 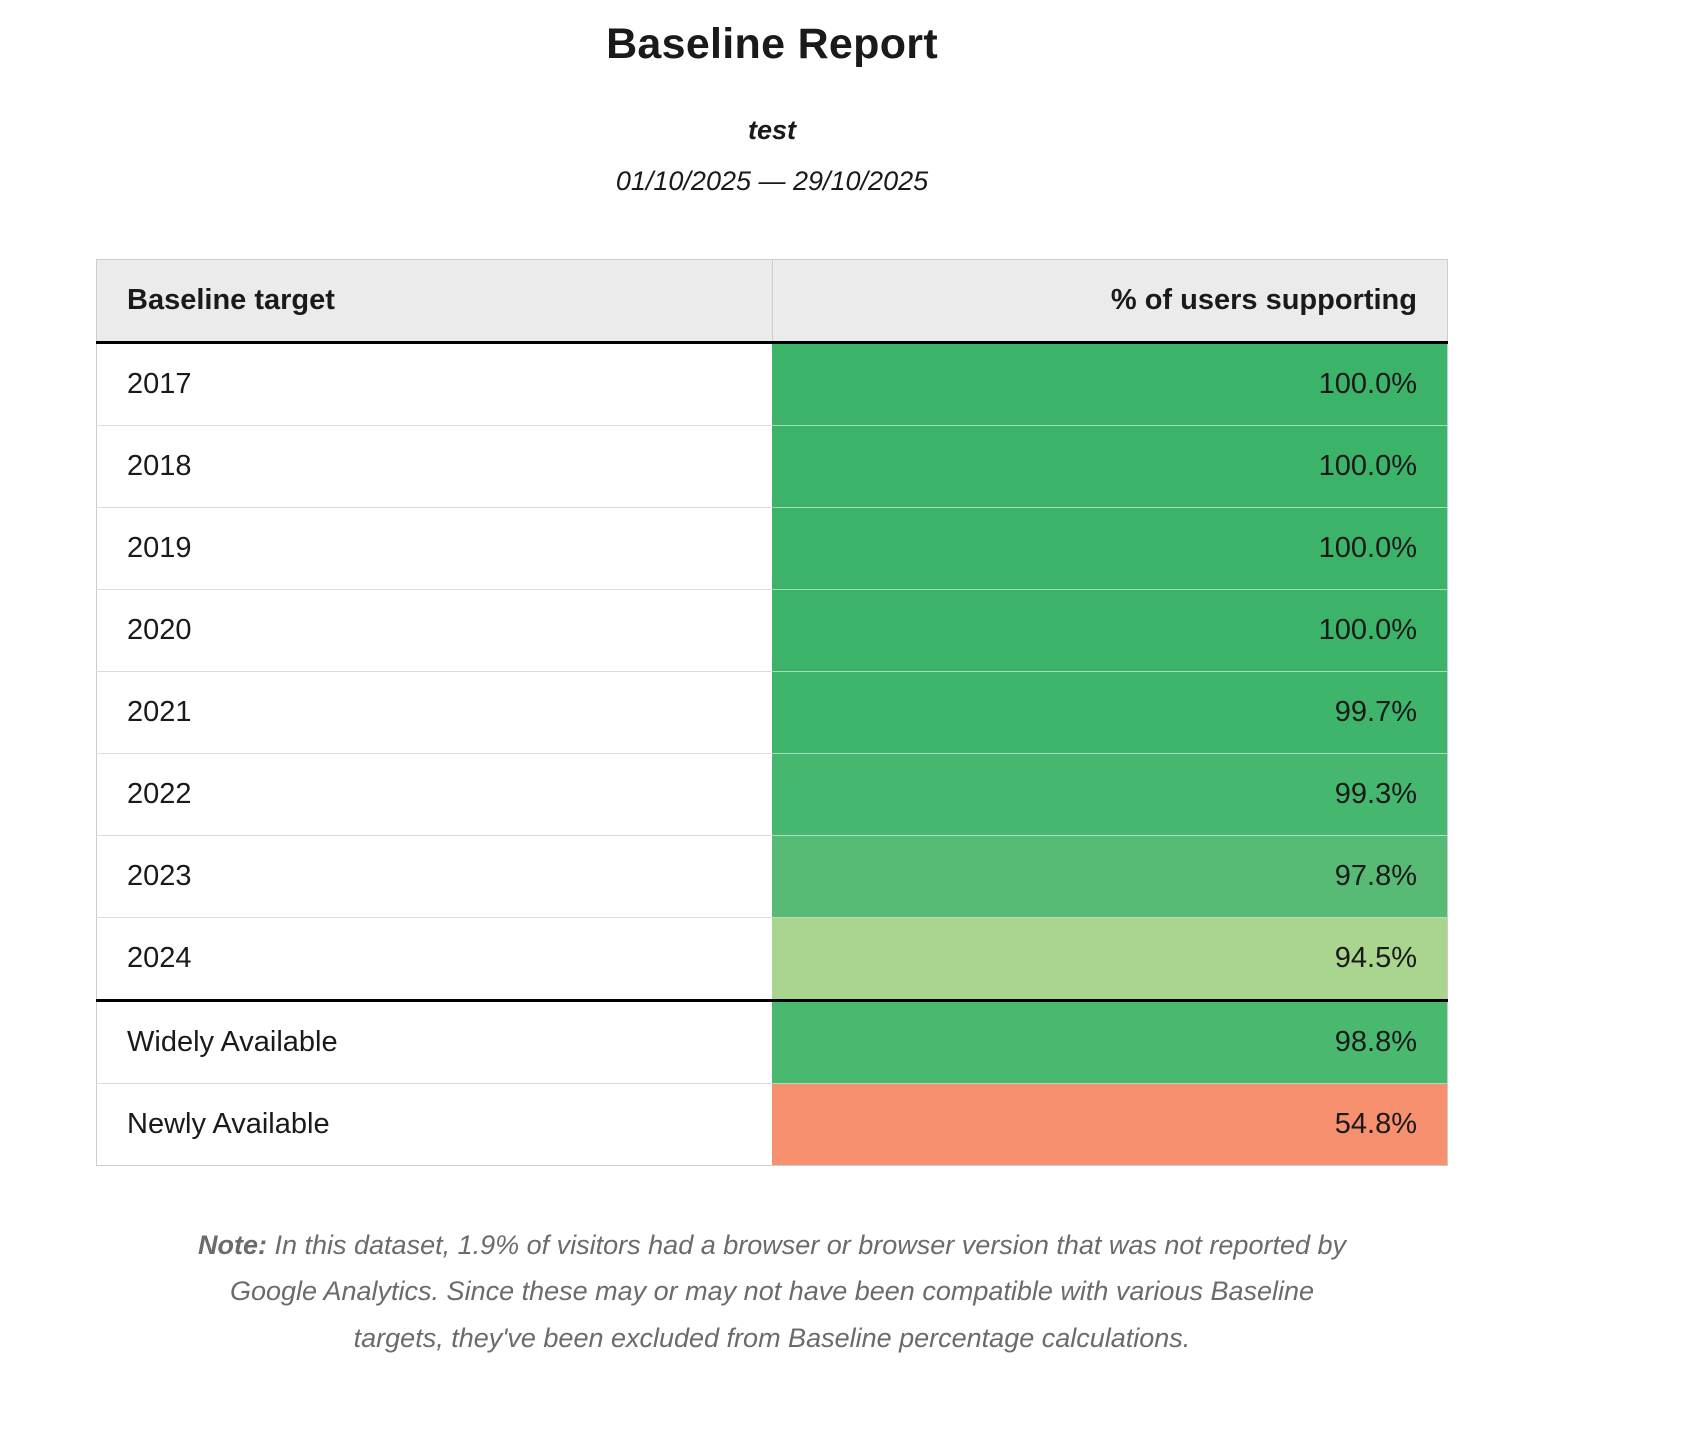 I want to click on baseline-target-cell: Newly Available, so click(x=434, y=1124).